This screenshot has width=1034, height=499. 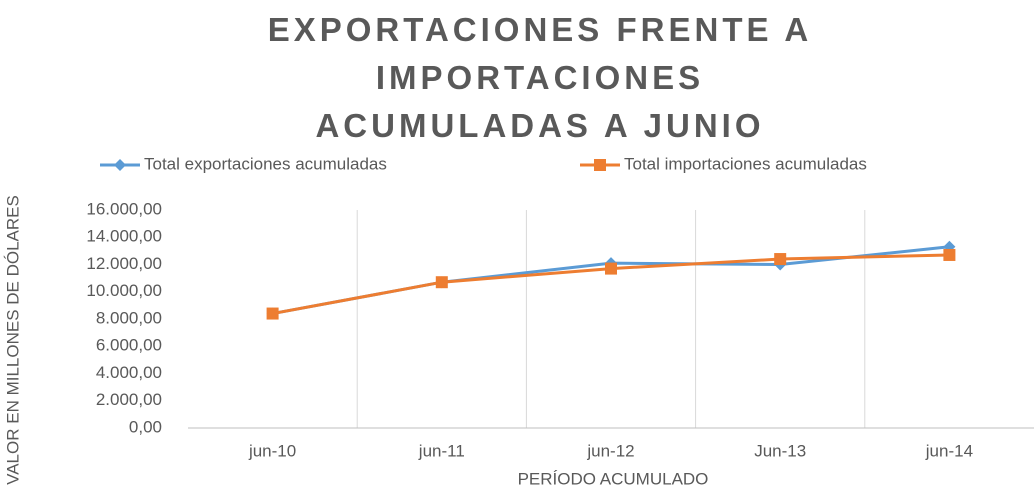 What do you see at coordinates (124, 263) in the screenshot?
I see `y-tick-label: 12.000,00` at bounding box center [124, 263].